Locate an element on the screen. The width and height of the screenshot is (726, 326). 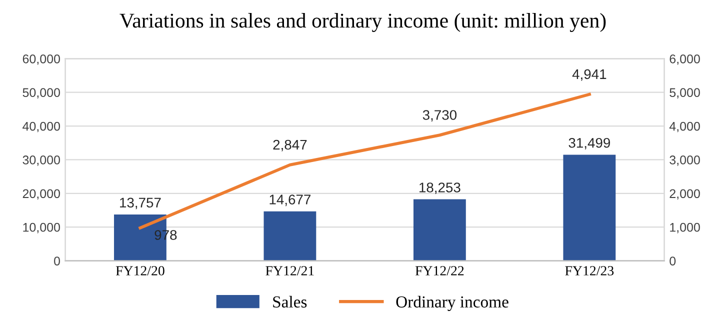
y2-tick-label: 4,000 is located at coordinates (684, 127).